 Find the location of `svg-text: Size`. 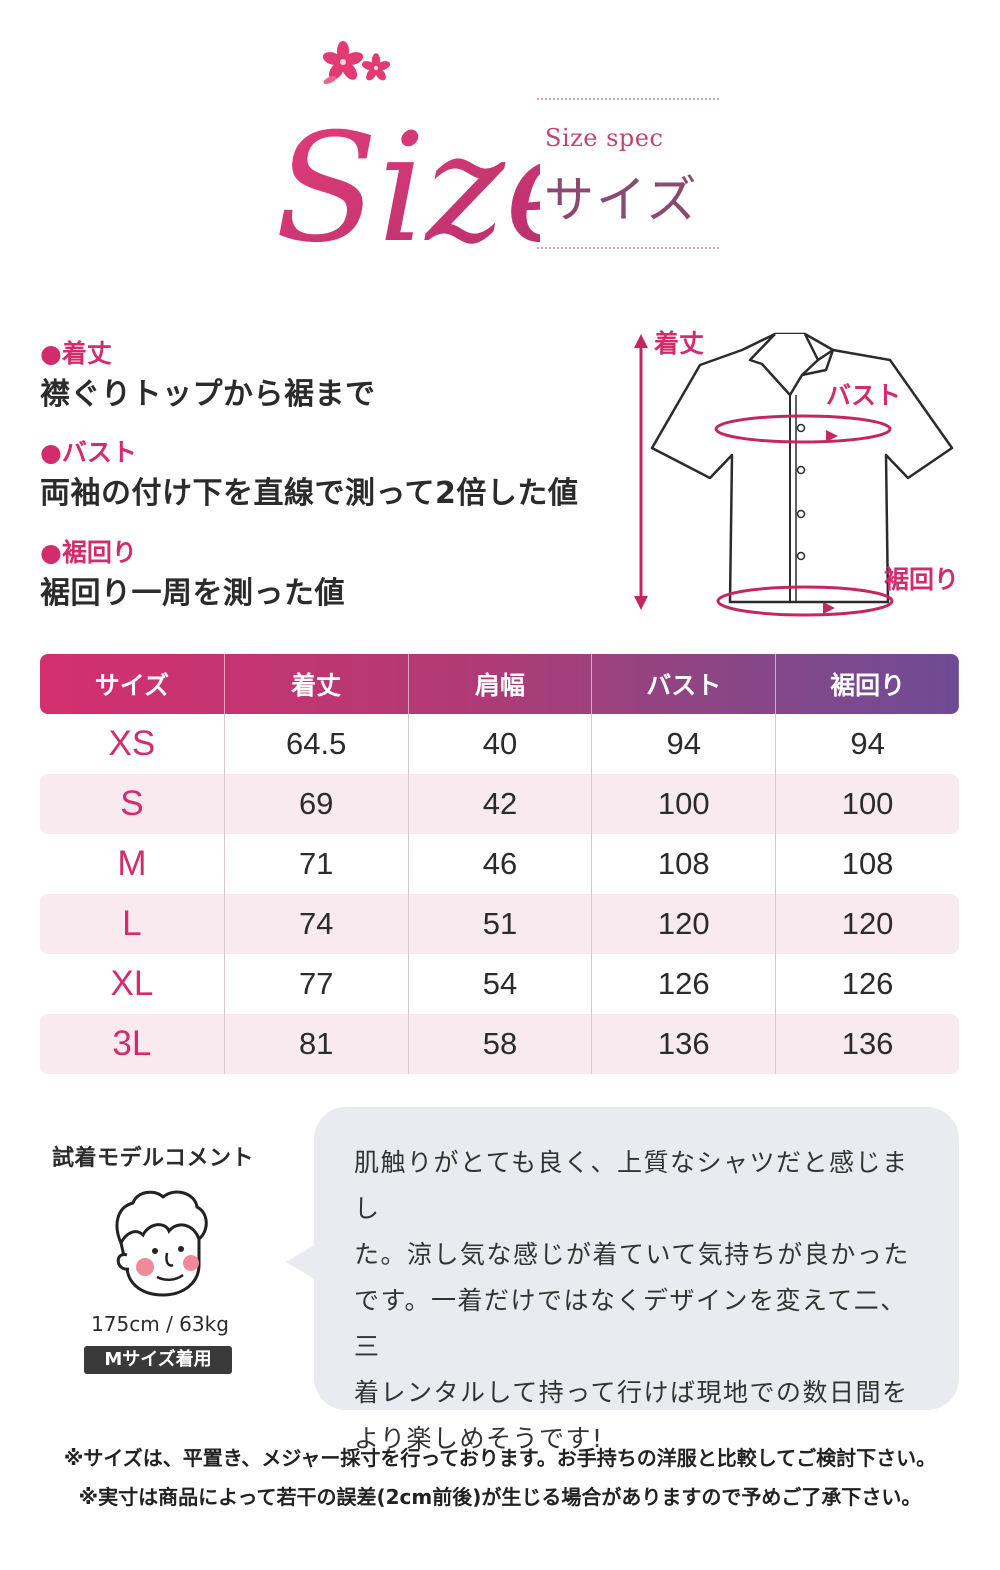

svg-text: Size is located at coordinates (407, 189).